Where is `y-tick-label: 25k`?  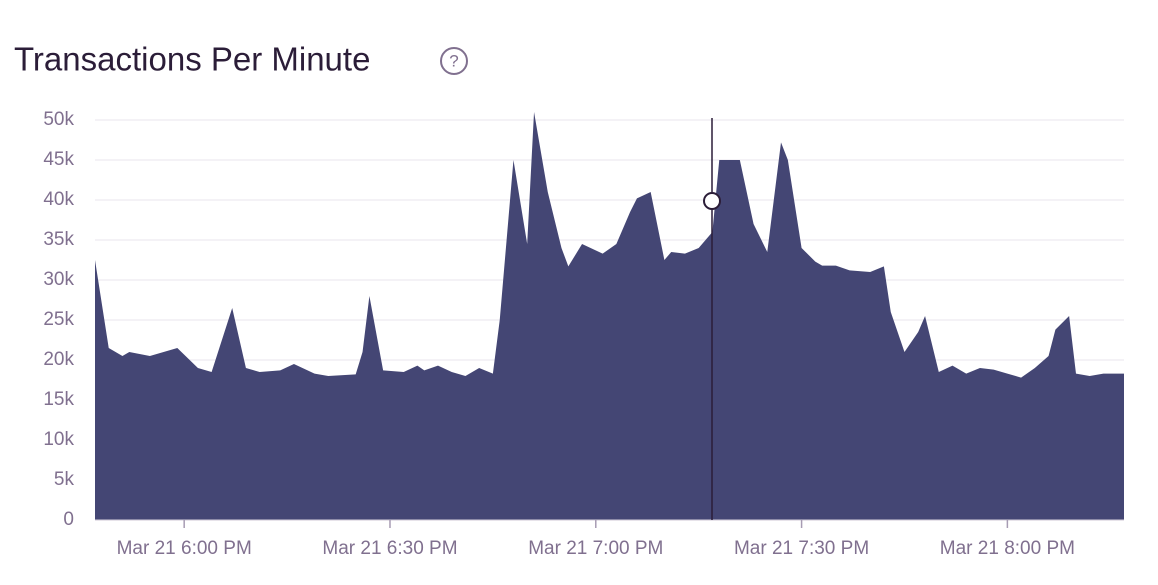 y-tick-label: 25k is located at coordinates (58, 319).